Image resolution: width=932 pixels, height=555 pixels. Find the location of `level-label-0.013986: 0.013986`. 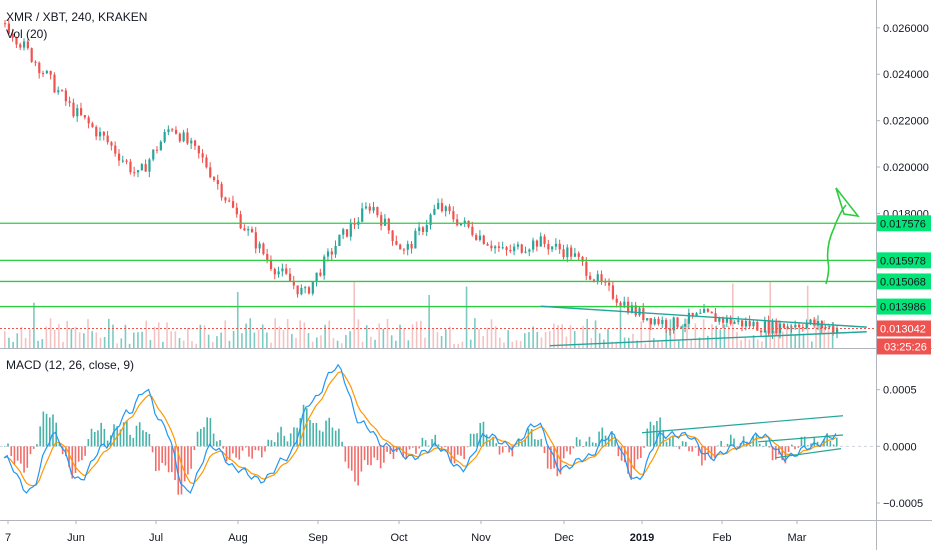

level-label-0.013986: 0.013986 is located at coordinates (903, 308).